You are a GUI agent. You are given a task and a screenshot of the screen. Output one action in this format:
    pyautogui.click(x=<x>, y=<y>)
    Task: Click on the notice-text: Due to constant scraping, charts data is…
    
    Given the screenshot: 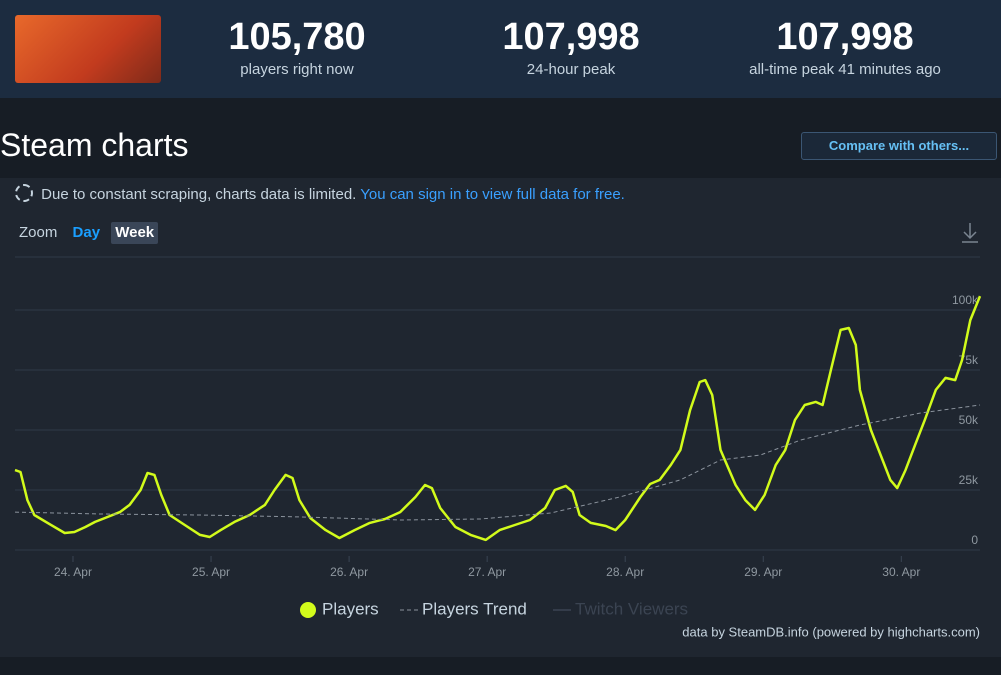 What is the action you would take?
    pyautogui.click(x=199, y=194)
    